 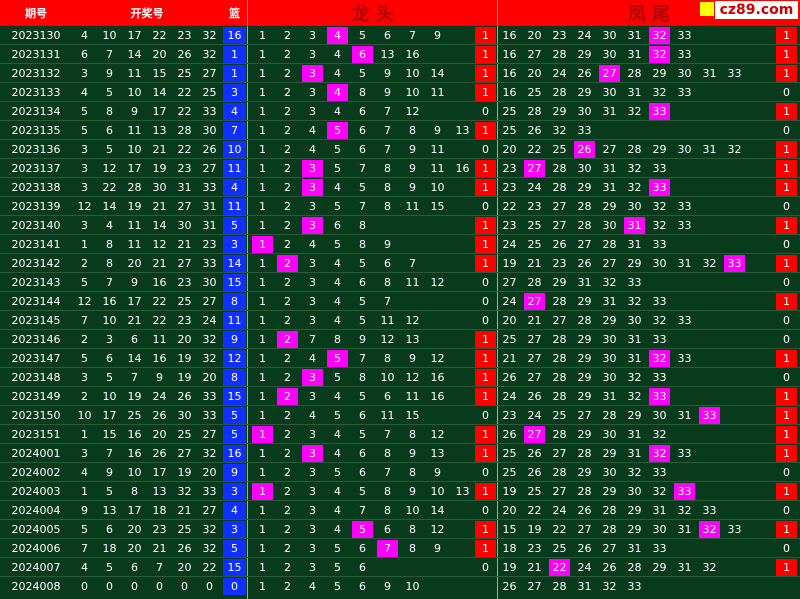 I want to click on period: 2023148, so click(x=36, y=377).